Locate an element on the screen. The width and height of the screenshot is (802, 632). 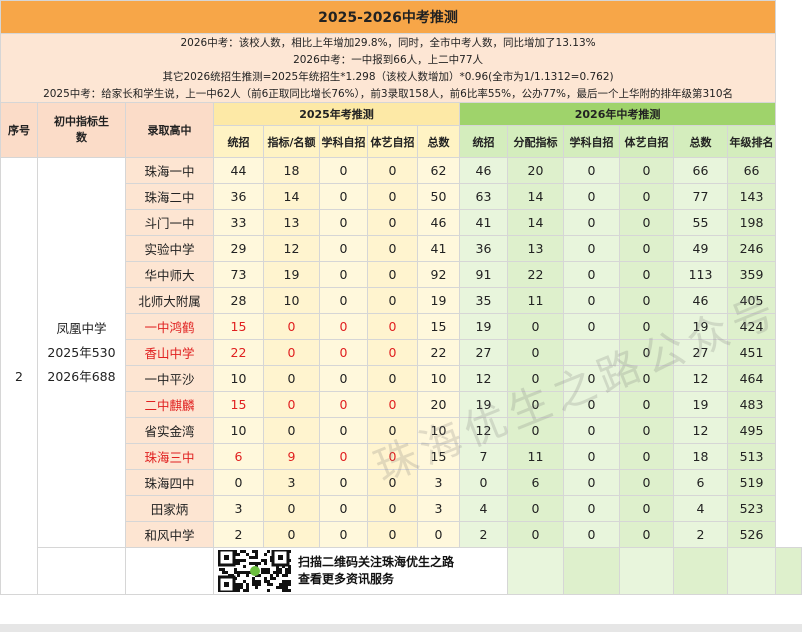
cell-2026: 451 is located at coordinates (751, 352).